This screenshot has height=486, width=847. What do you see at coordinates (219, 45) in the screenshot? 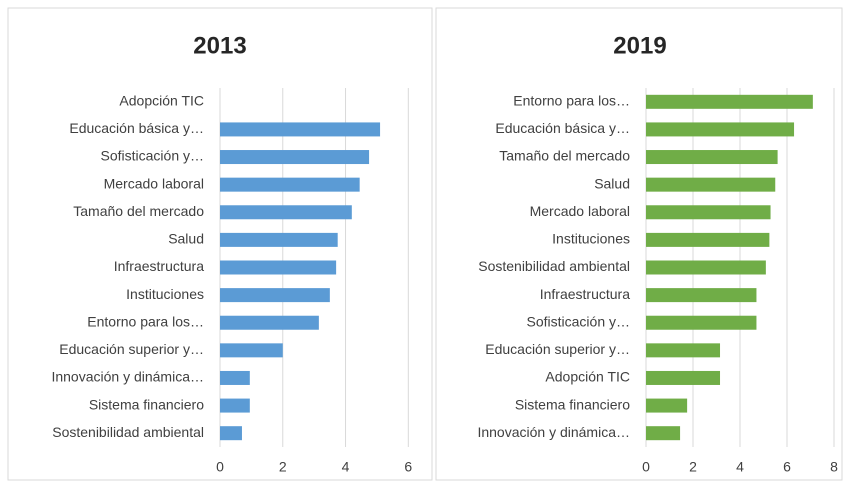
I see `chart-title: 2013` at bounding box center [219, 45].